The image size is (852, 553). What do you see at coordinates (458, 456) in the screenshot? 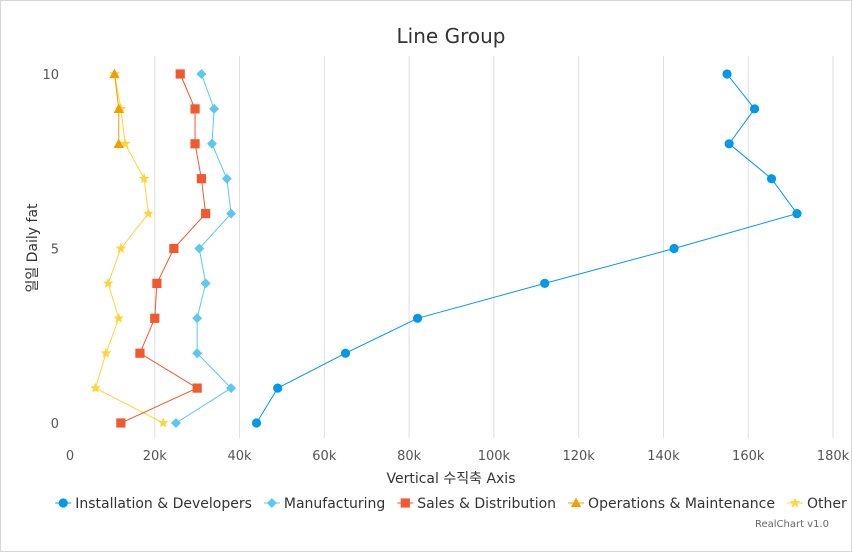
I see `x-axis-ticks: 0 20k 40k 60k 80k 100k 120k 140k 160k 180k` at bounding box center [458, 456].